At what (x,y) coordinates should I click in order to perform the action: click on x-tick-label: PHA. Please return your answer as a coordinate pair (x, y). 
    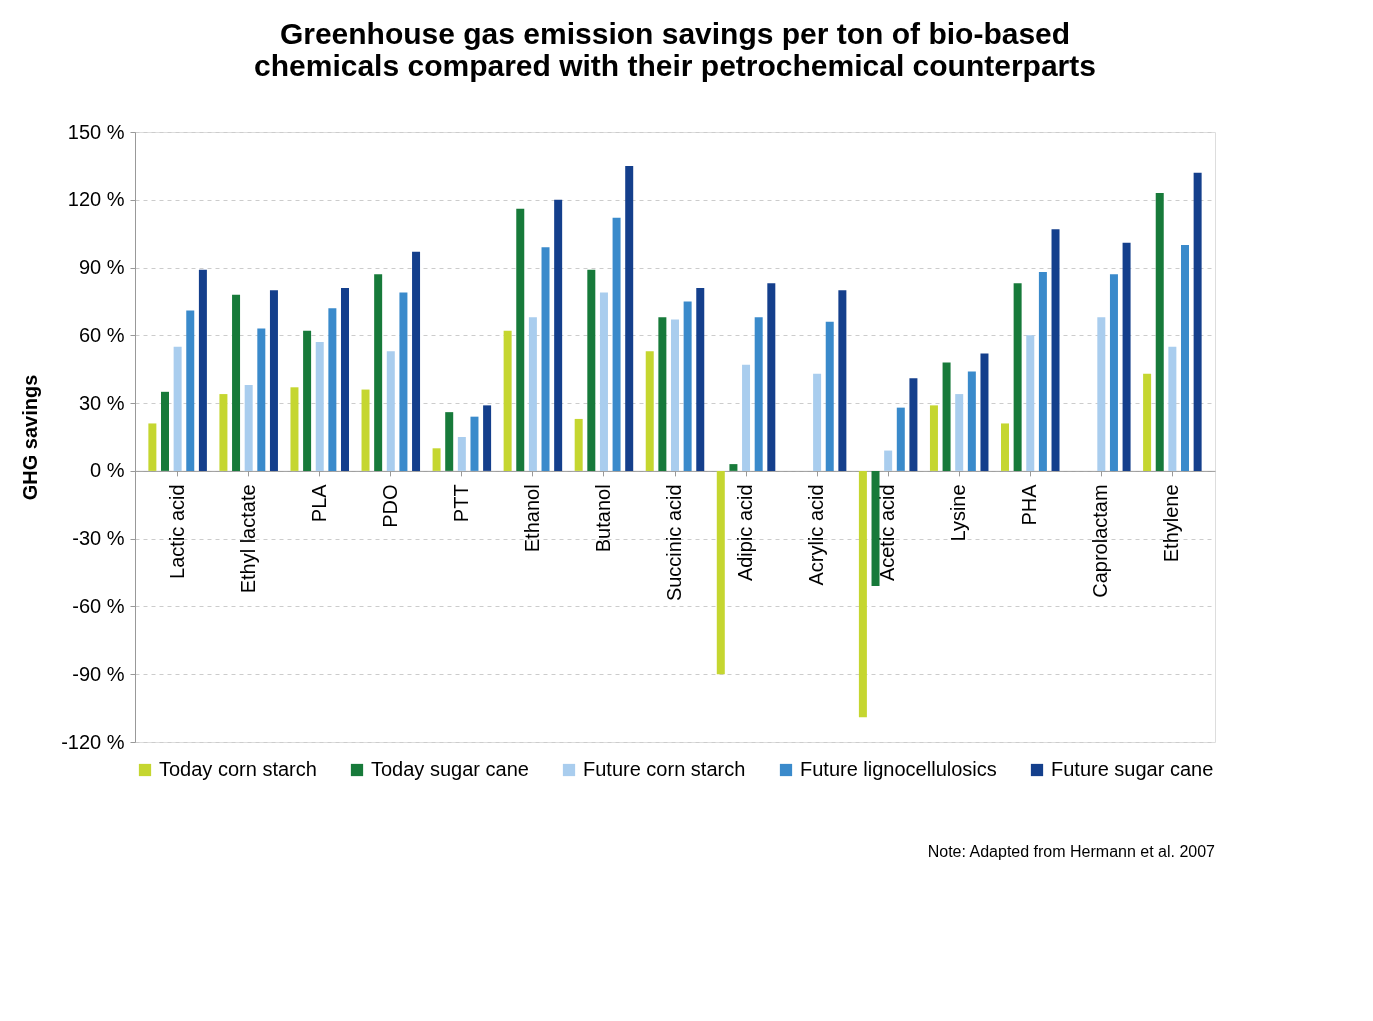
    Looking at the image, I should click on (1029, 504).